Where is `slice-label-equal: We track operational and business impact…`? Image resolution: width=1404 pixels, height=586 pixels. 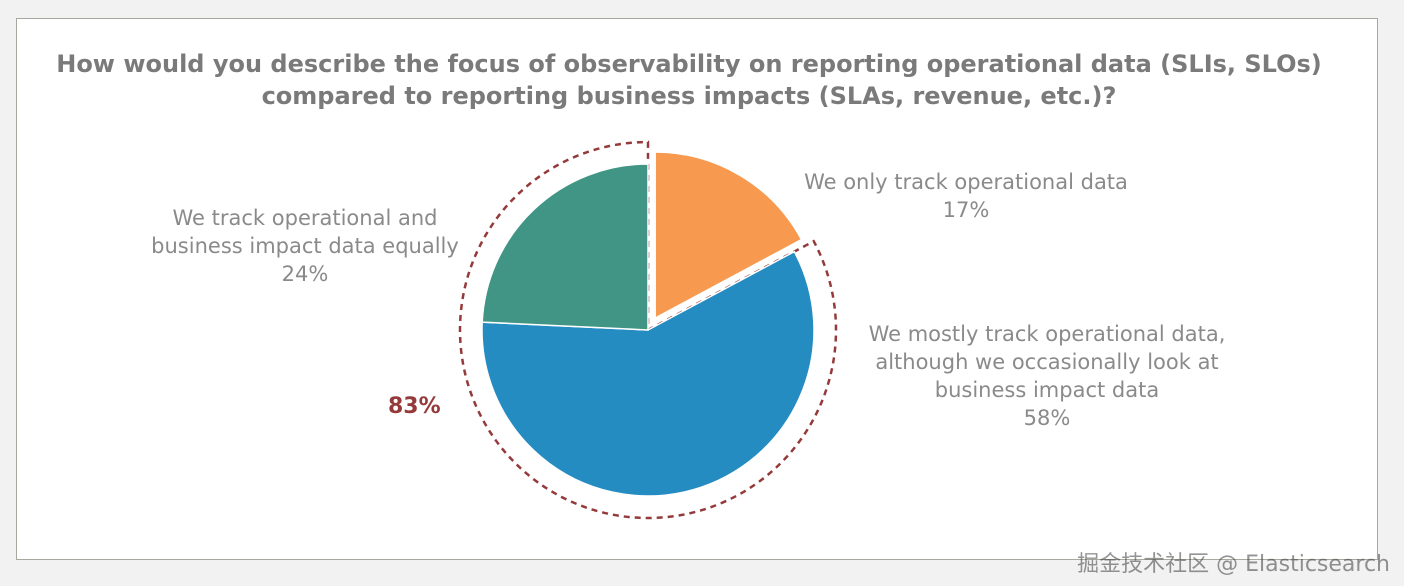
slice-label-equal: We track operational and business impact… is located at coordinates (305, 246).